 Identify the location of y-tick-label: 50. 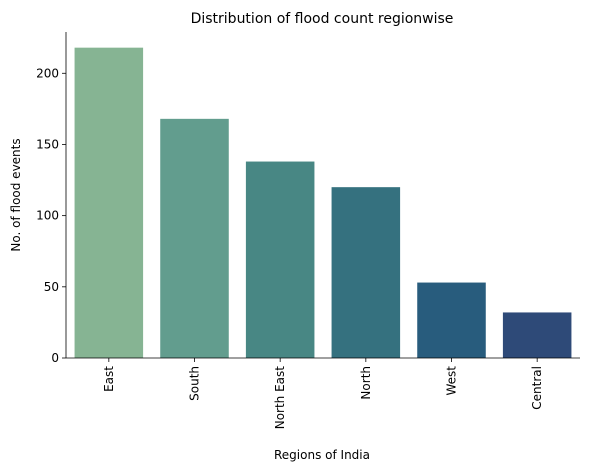
(51, 287).